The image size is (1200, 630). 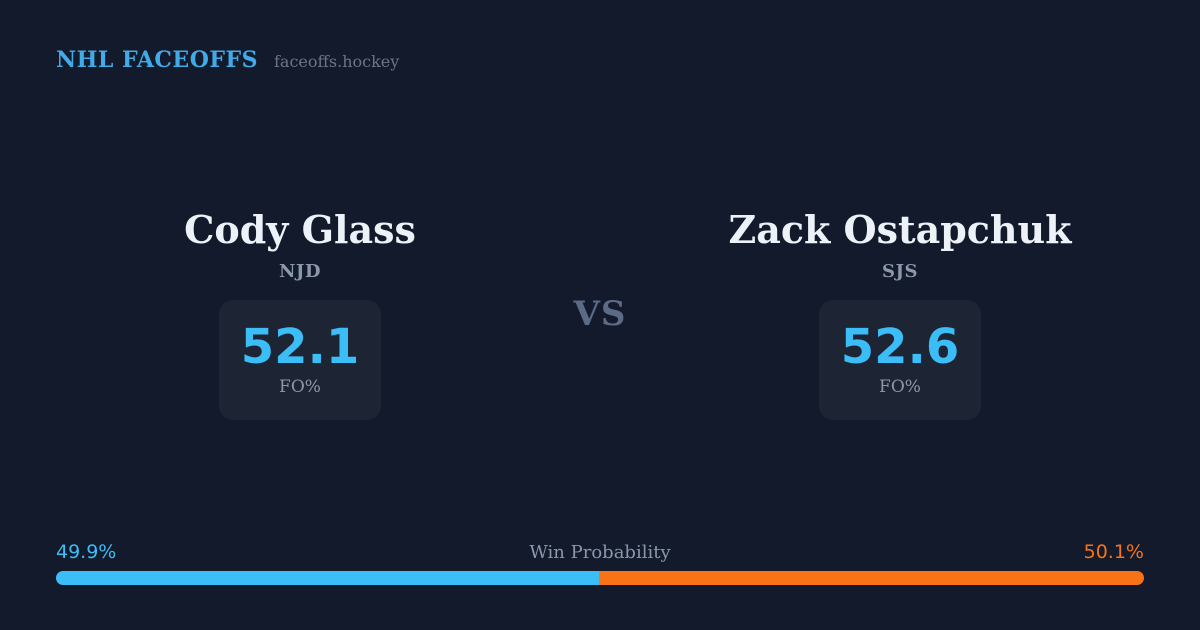 What do you see at coordinates (900, 347) in the screenshot?
I see `stat-value: 52.6` at bounding box center [900, 347].